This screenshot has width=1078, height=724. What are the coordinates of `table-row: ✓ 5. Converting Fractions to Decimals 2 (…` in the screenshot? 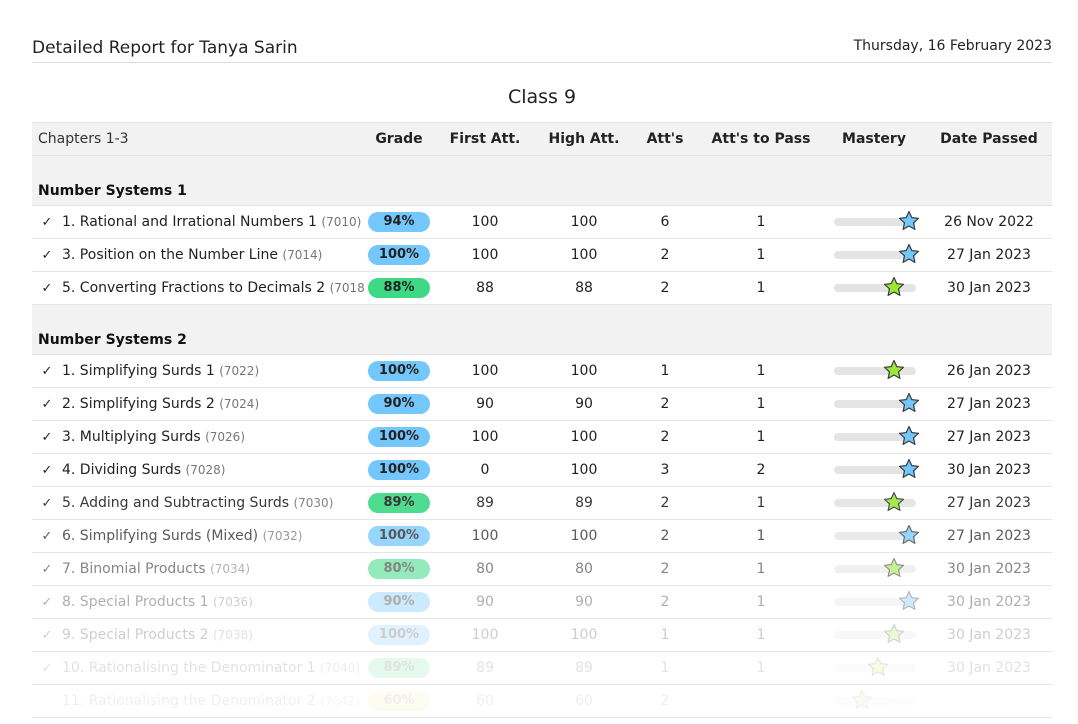 It's located at (542, 288).